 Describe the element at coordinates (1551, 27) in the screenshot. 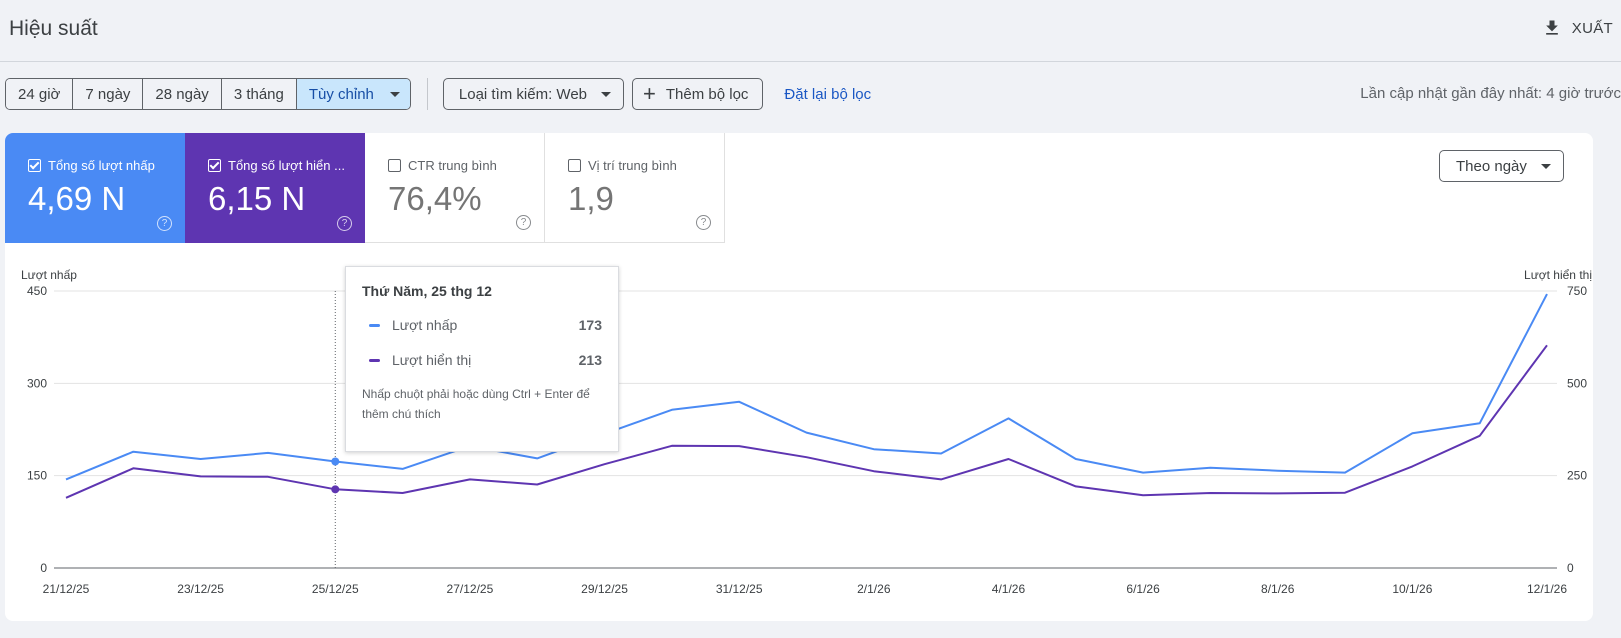

I see `download-icon` at that location.